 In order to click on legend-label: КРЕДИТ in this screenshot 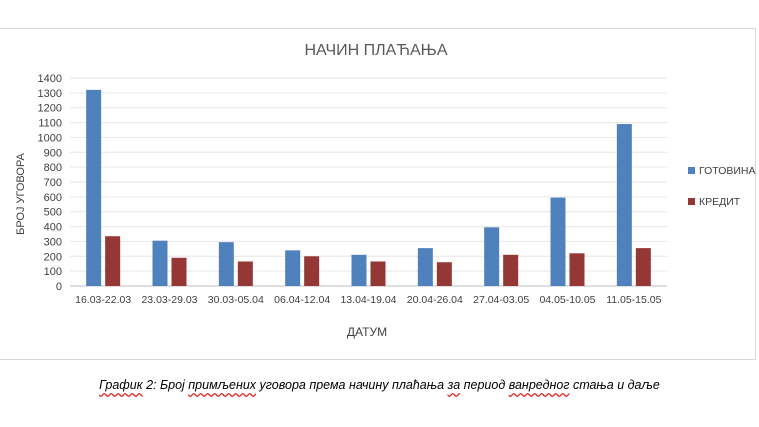, I will do `click(720, 202)`.